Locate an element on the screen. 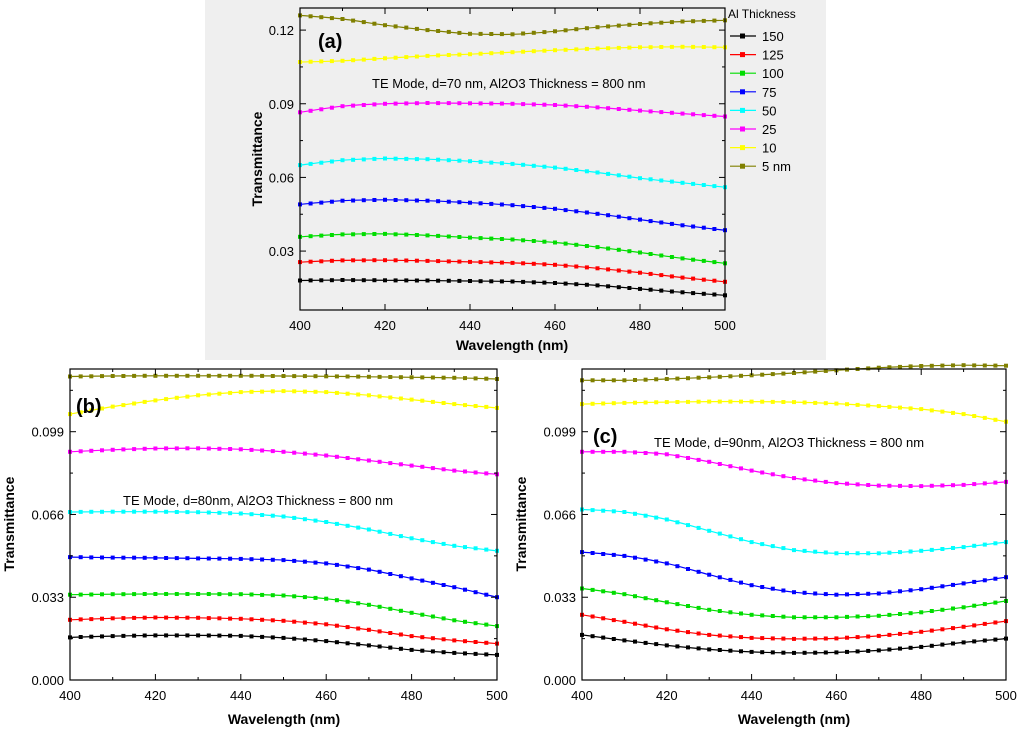 This screenshot has height=732, width=1024. x-tick-label: 420 is located at coordinates (385, 325).